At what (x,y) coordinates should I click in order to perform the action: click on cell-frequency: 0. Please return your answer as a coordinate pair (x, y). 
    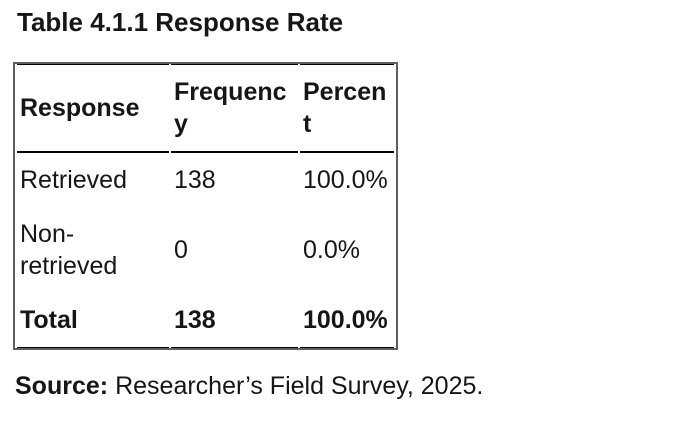
    Looking at the image, I should click on (181, 250).